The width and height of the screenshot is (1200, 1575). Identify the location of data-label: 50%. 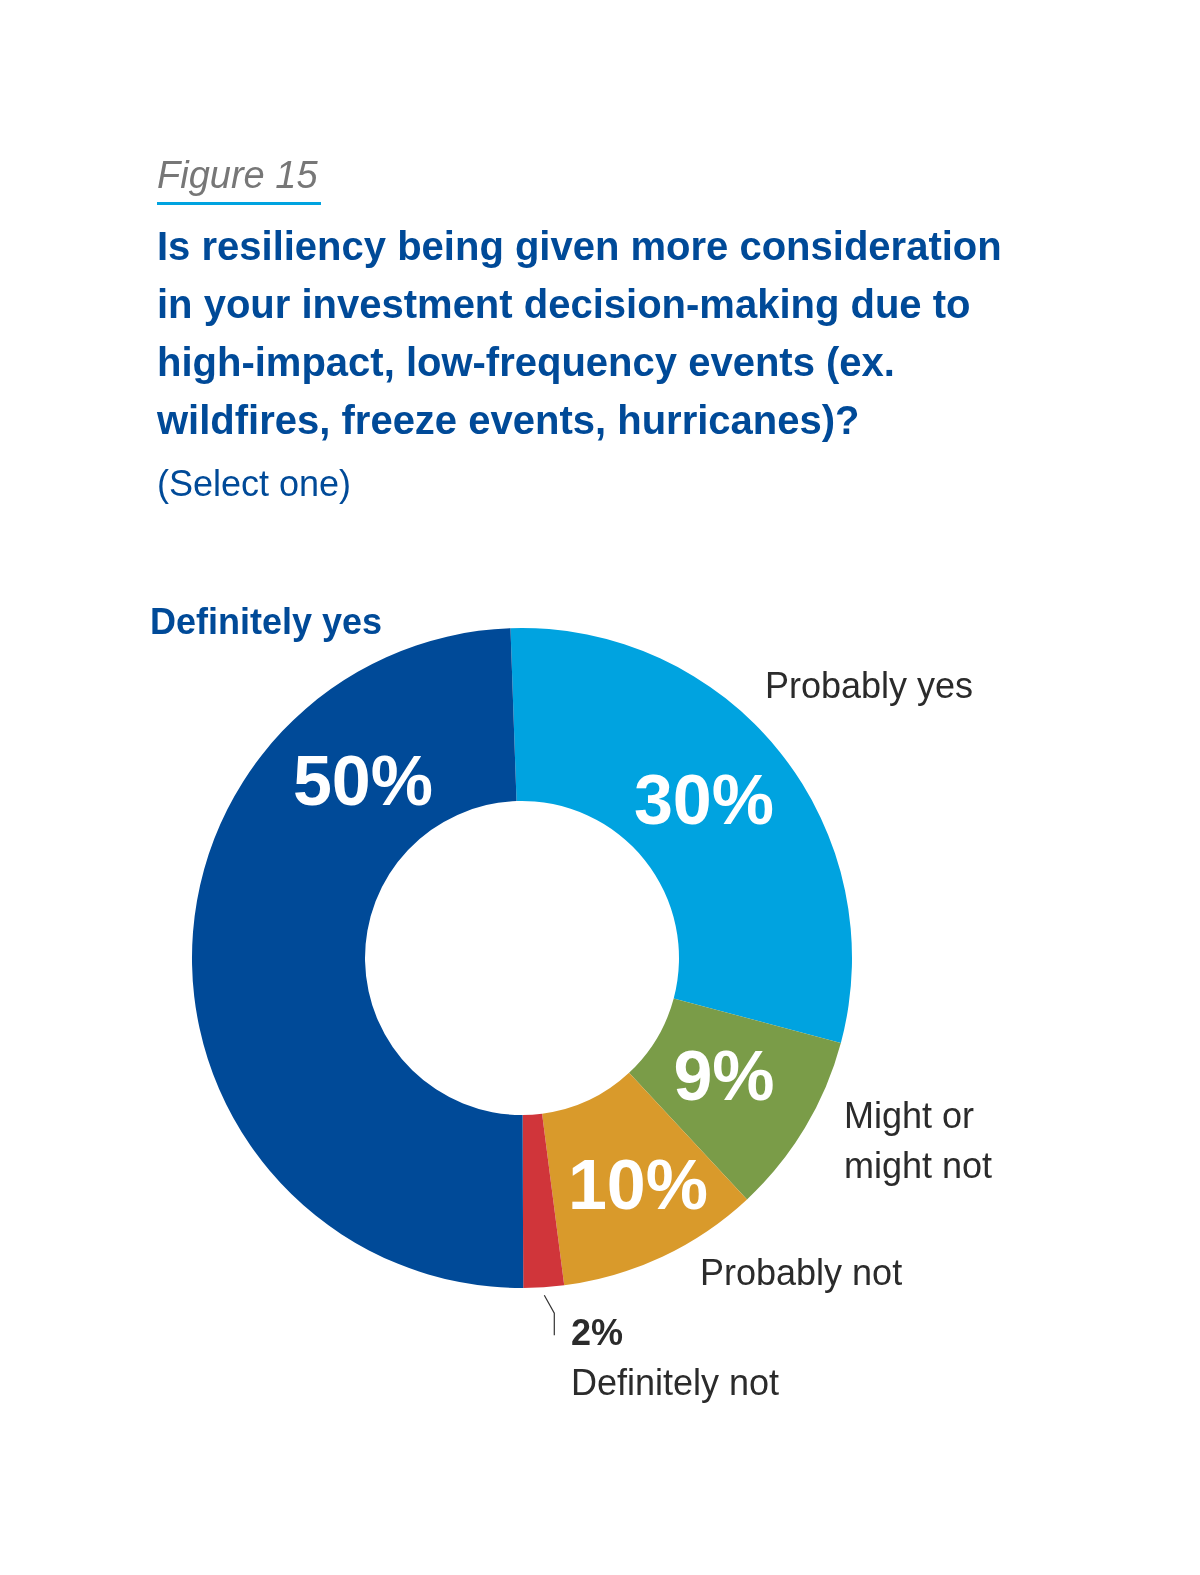
(363, 781).